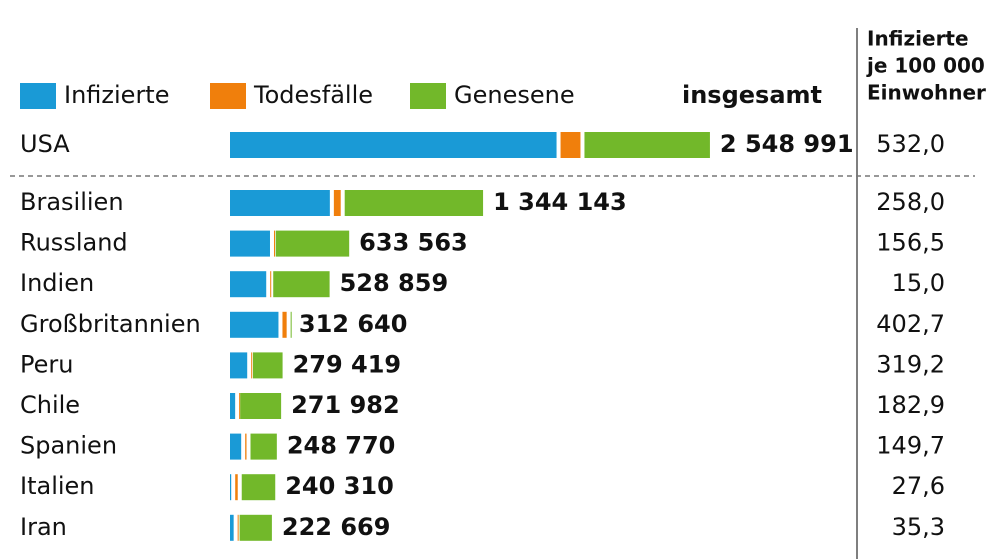  I want to click on total-header: insgesamt, so click(752, 95).